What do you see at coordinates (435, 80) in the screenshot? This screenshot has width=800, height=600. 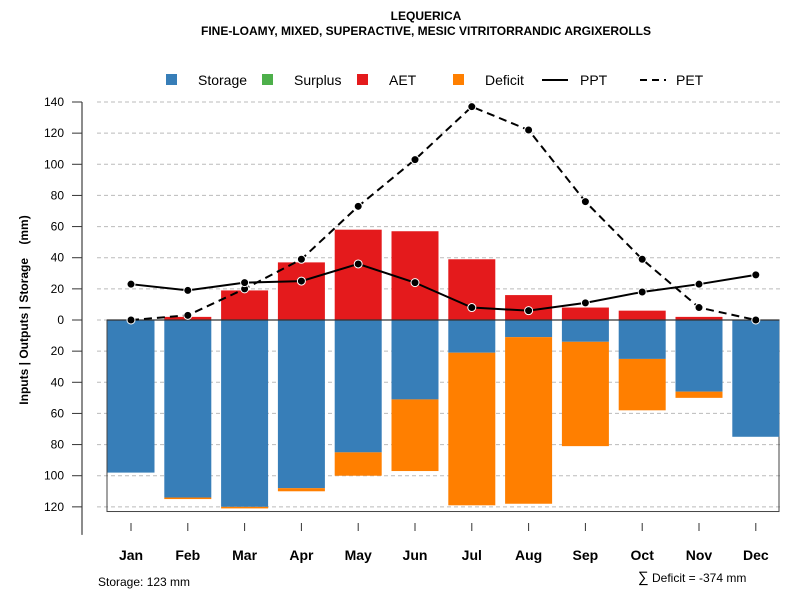 I see `legend: Storage Surplus AET Deficit PPT PET` at bounding box center [435, 80].